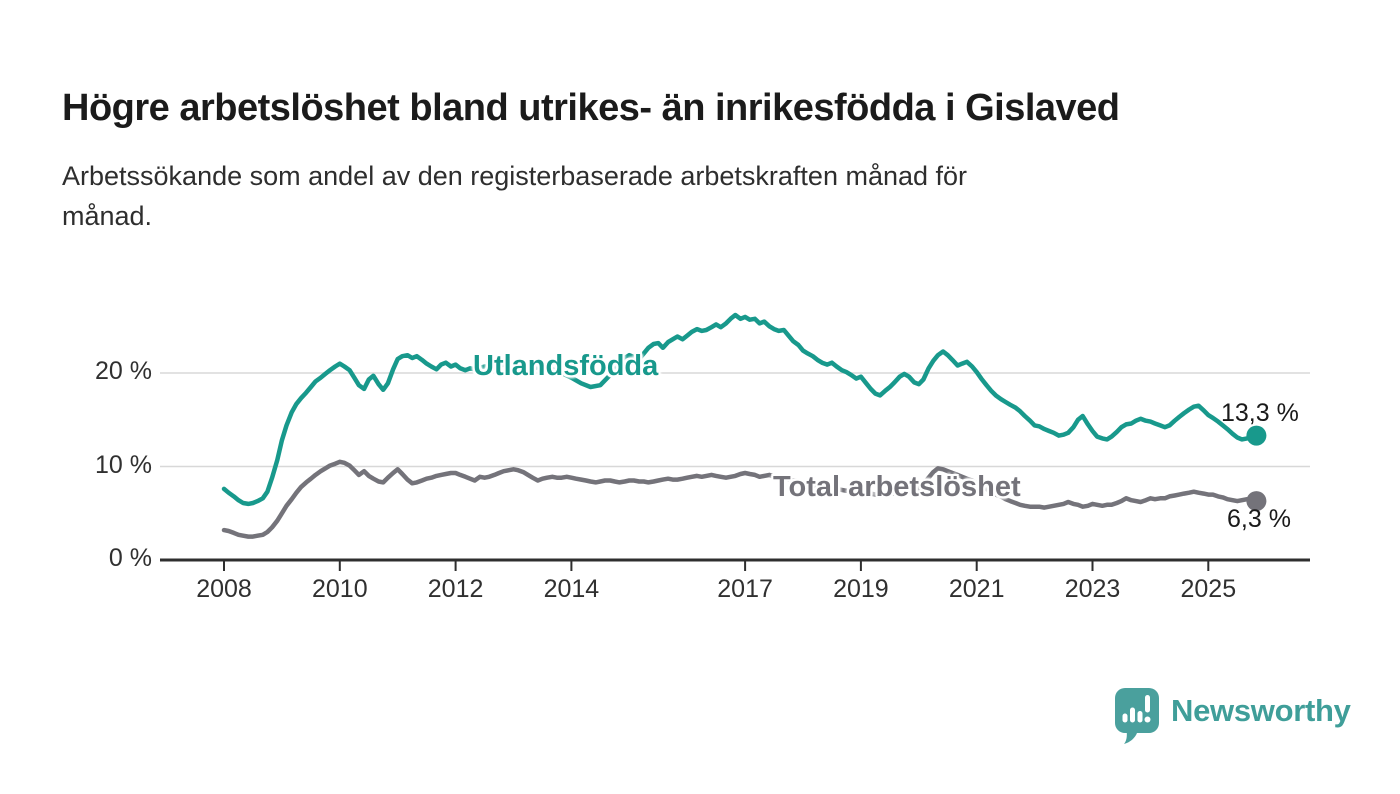 Image resolution: width=1400 pixels, height=794 pixels. Describe the element at coordinates (1208, 589) in the screenshot. I see `x-axis-label: 2025` at that location.